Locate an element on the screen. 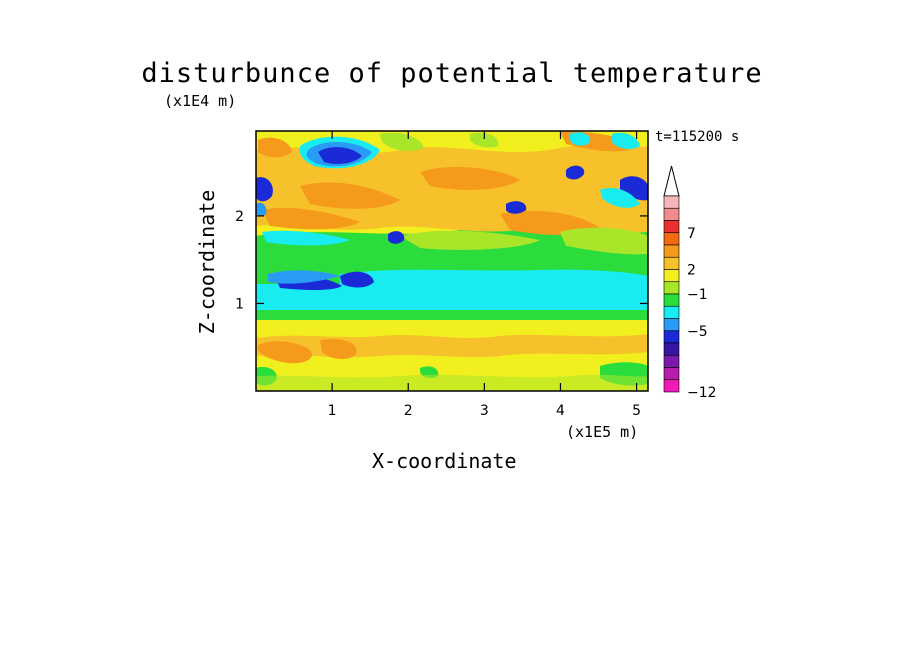  patch-cool-upper-right is located at coordinates (620, 197).